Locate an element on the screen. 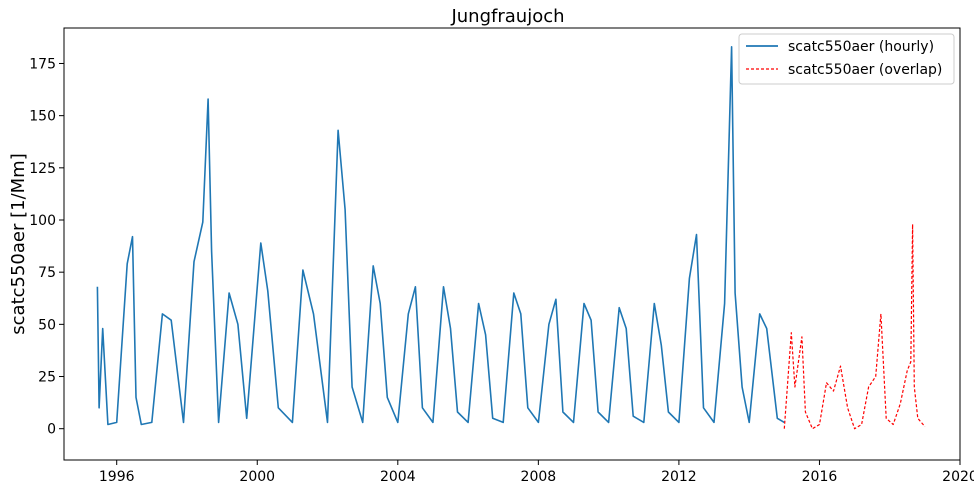  y-tick-label: 0 is located at coordinates (51, 430).